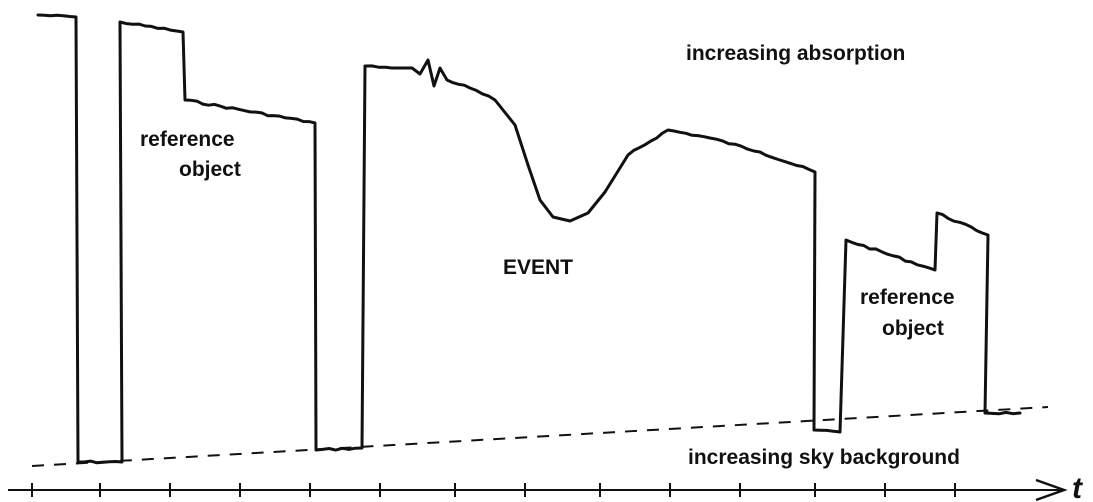  I want to click on time-axis-label: t, so click(1078, 487).